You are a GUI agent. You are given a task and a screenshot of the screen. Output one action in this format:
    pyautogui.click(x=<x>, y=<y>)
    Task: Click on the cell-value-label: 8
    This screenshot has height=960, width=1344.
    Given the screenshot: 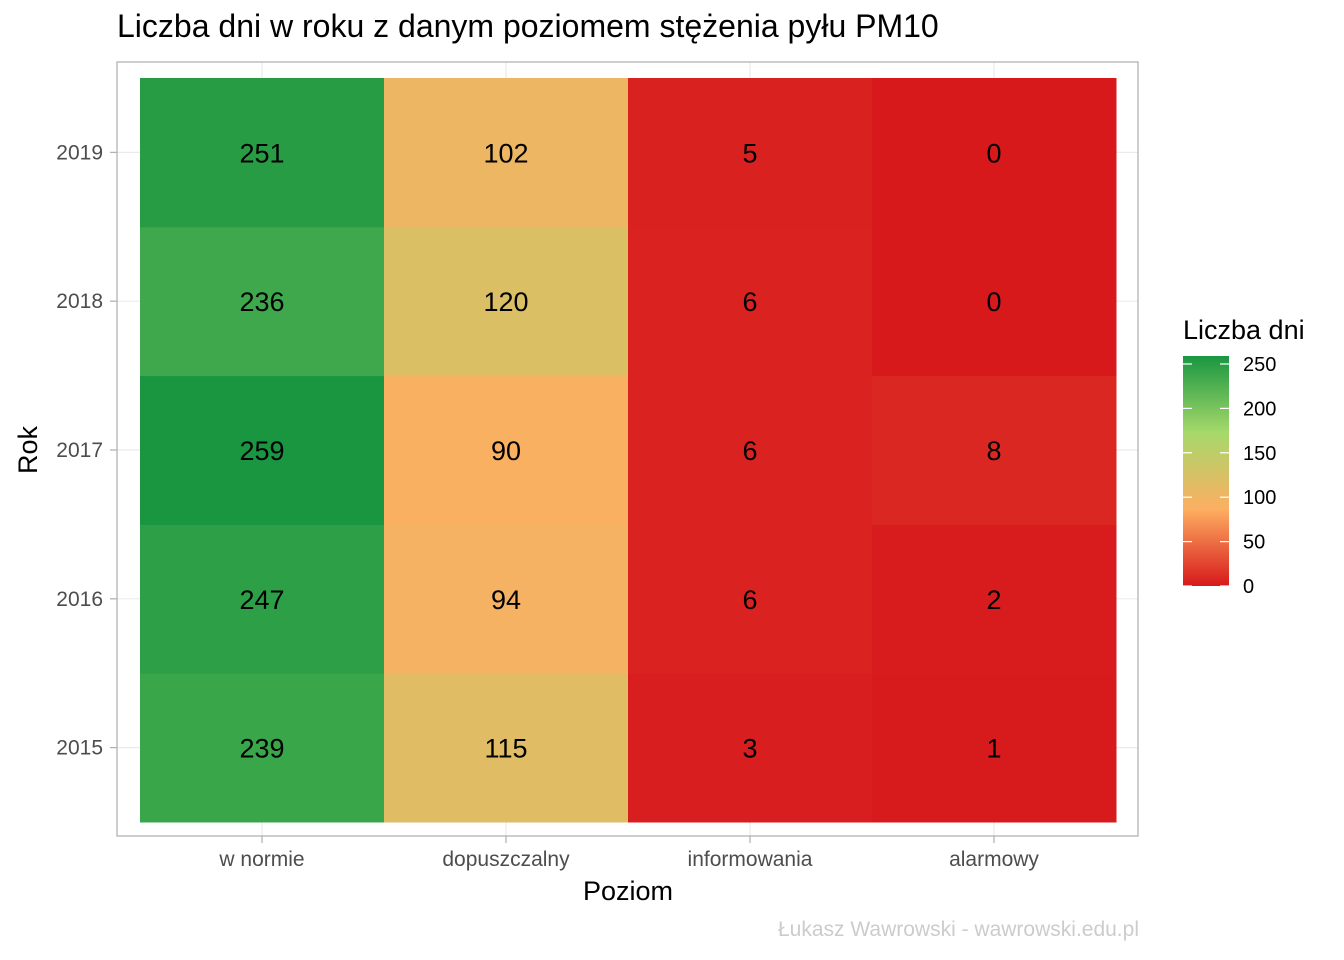 What is the action you would take?
    pyautogui.click(x=993, y=451)
    